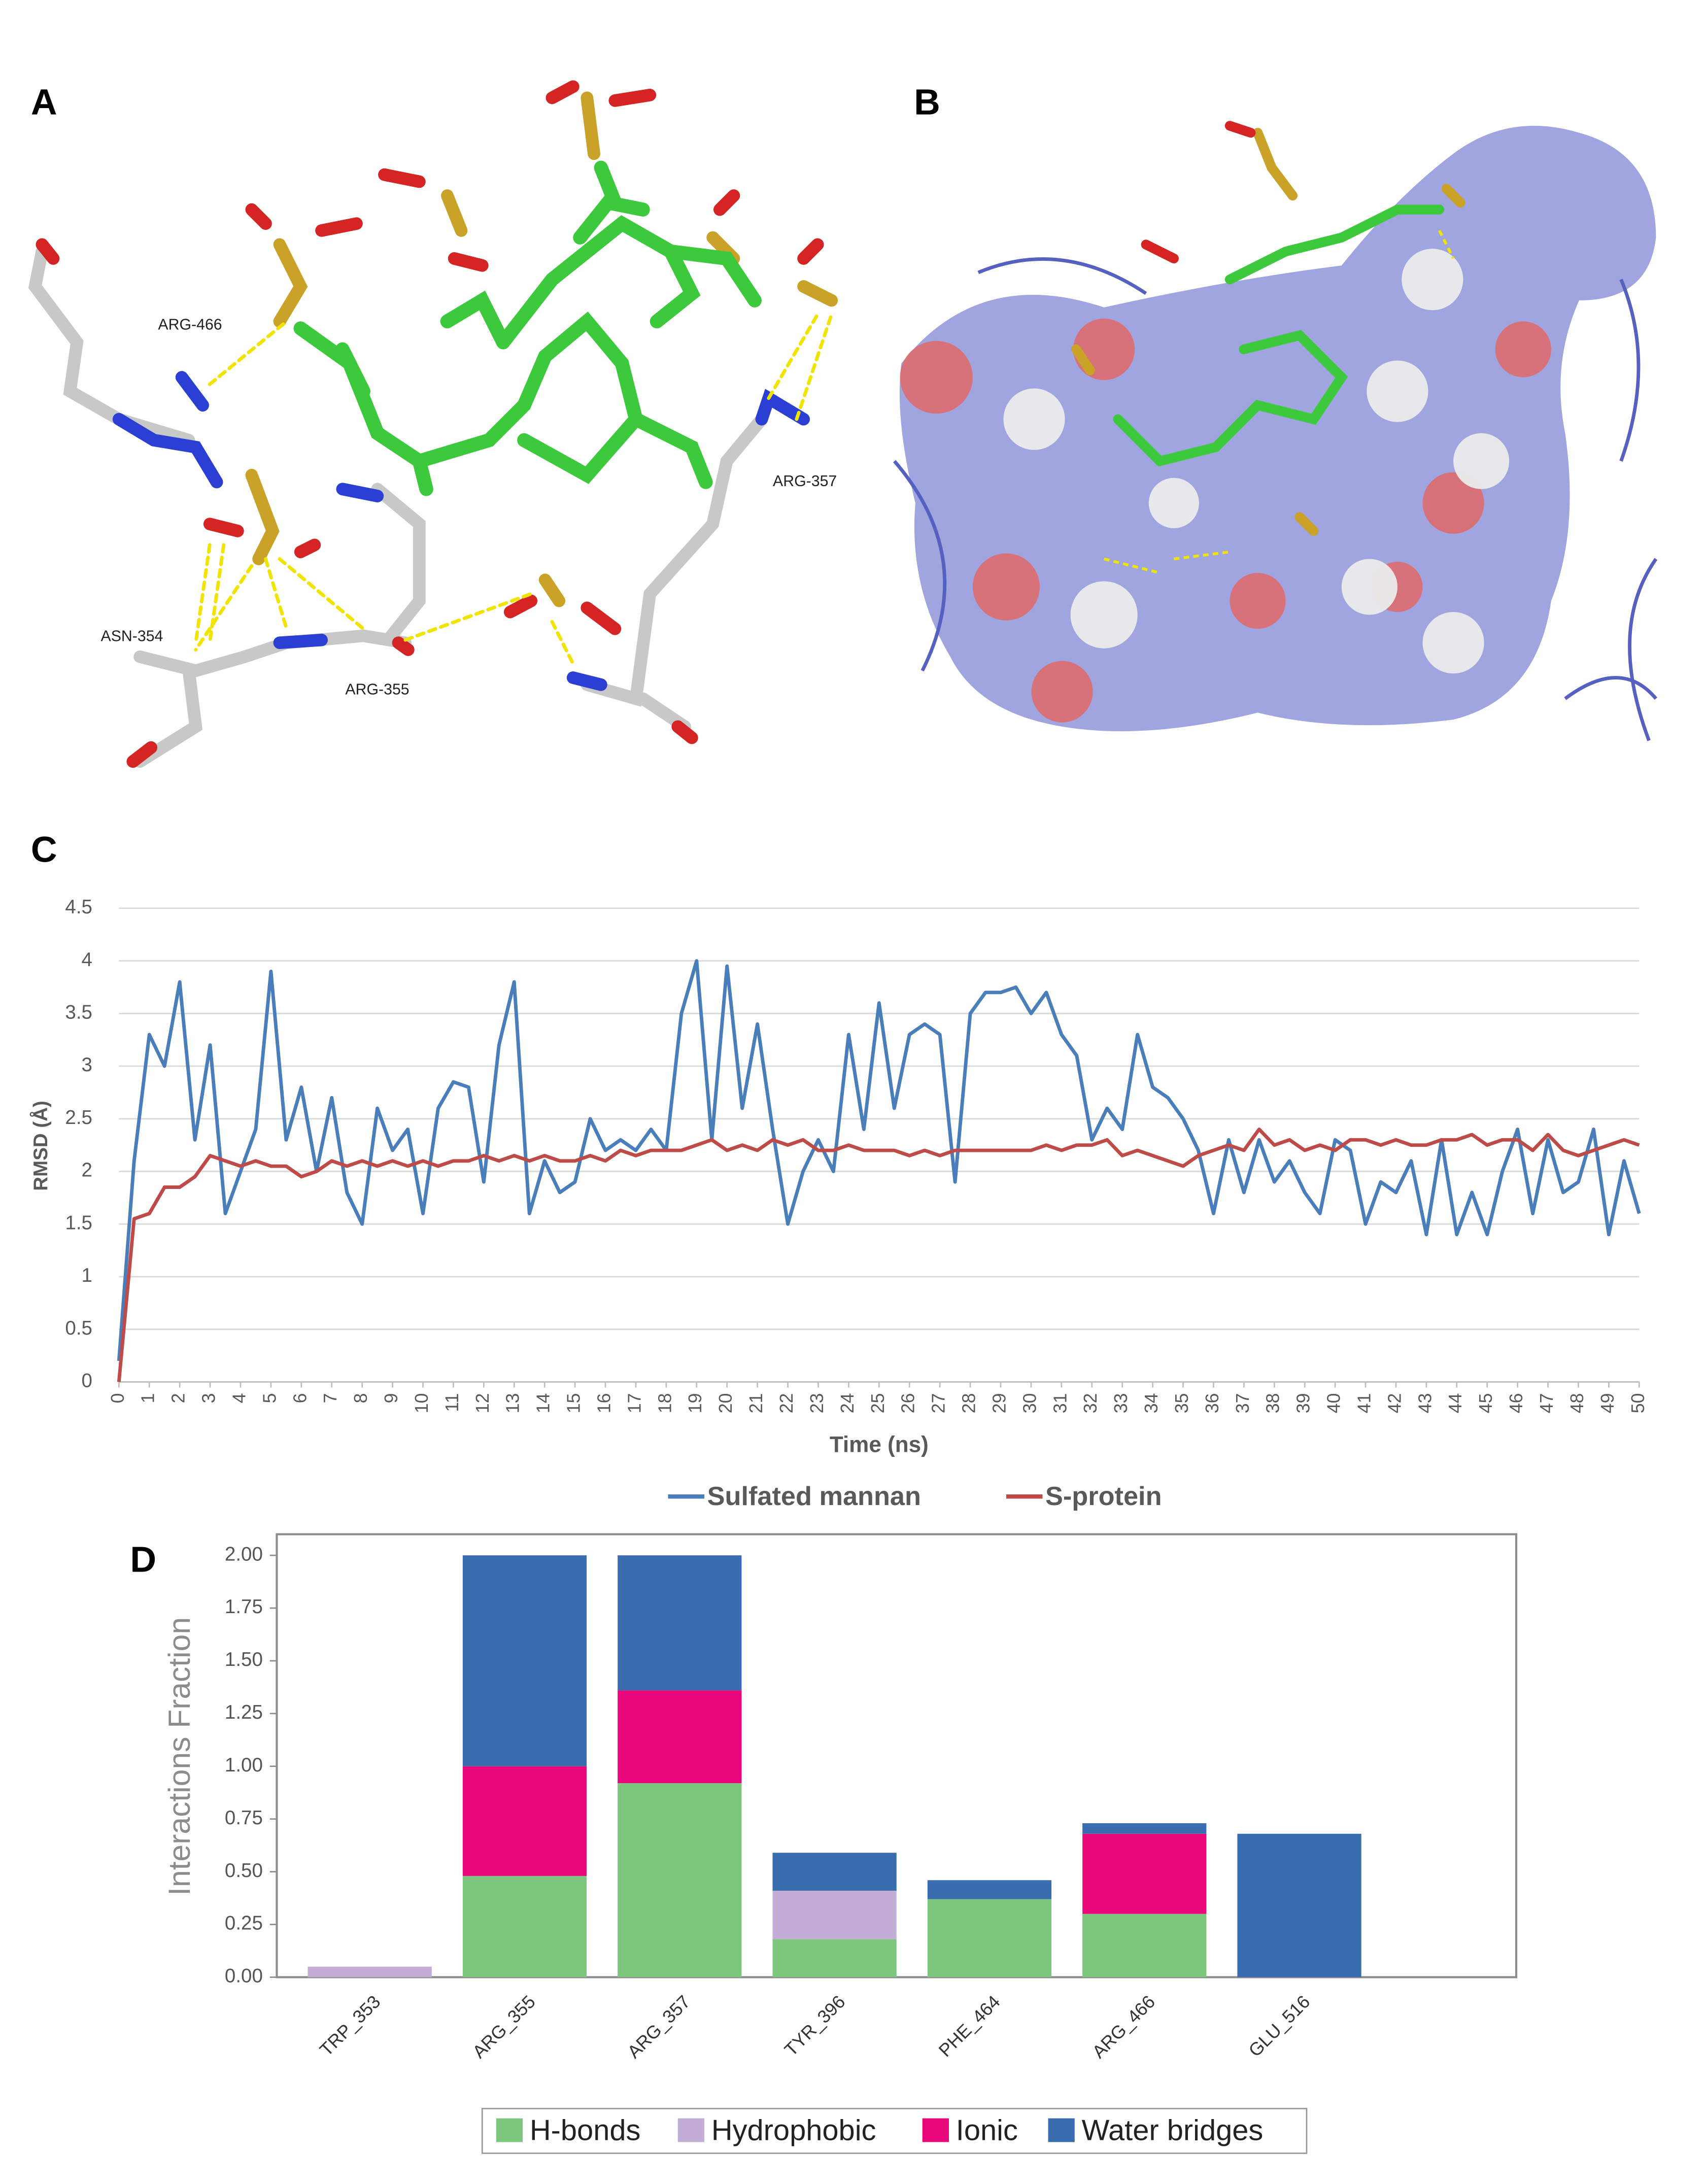  What do you see at coordinates (543, 1403) in the screenshot?
I see `x-tick-label: 14` at bounding box center [543, 1403].